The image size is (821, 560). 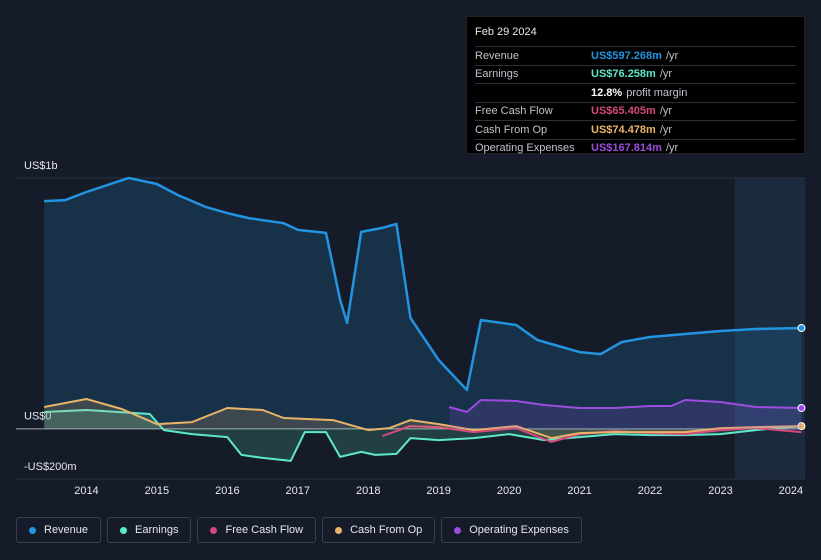 I want to click on tooltip-value: US$65.405m, so click(x=623, y=111).